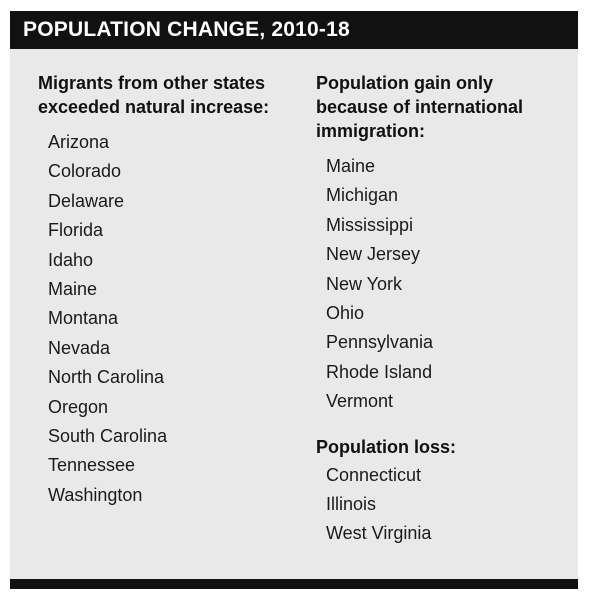  I want to click on list-item: Ohio, so click(345, 313).